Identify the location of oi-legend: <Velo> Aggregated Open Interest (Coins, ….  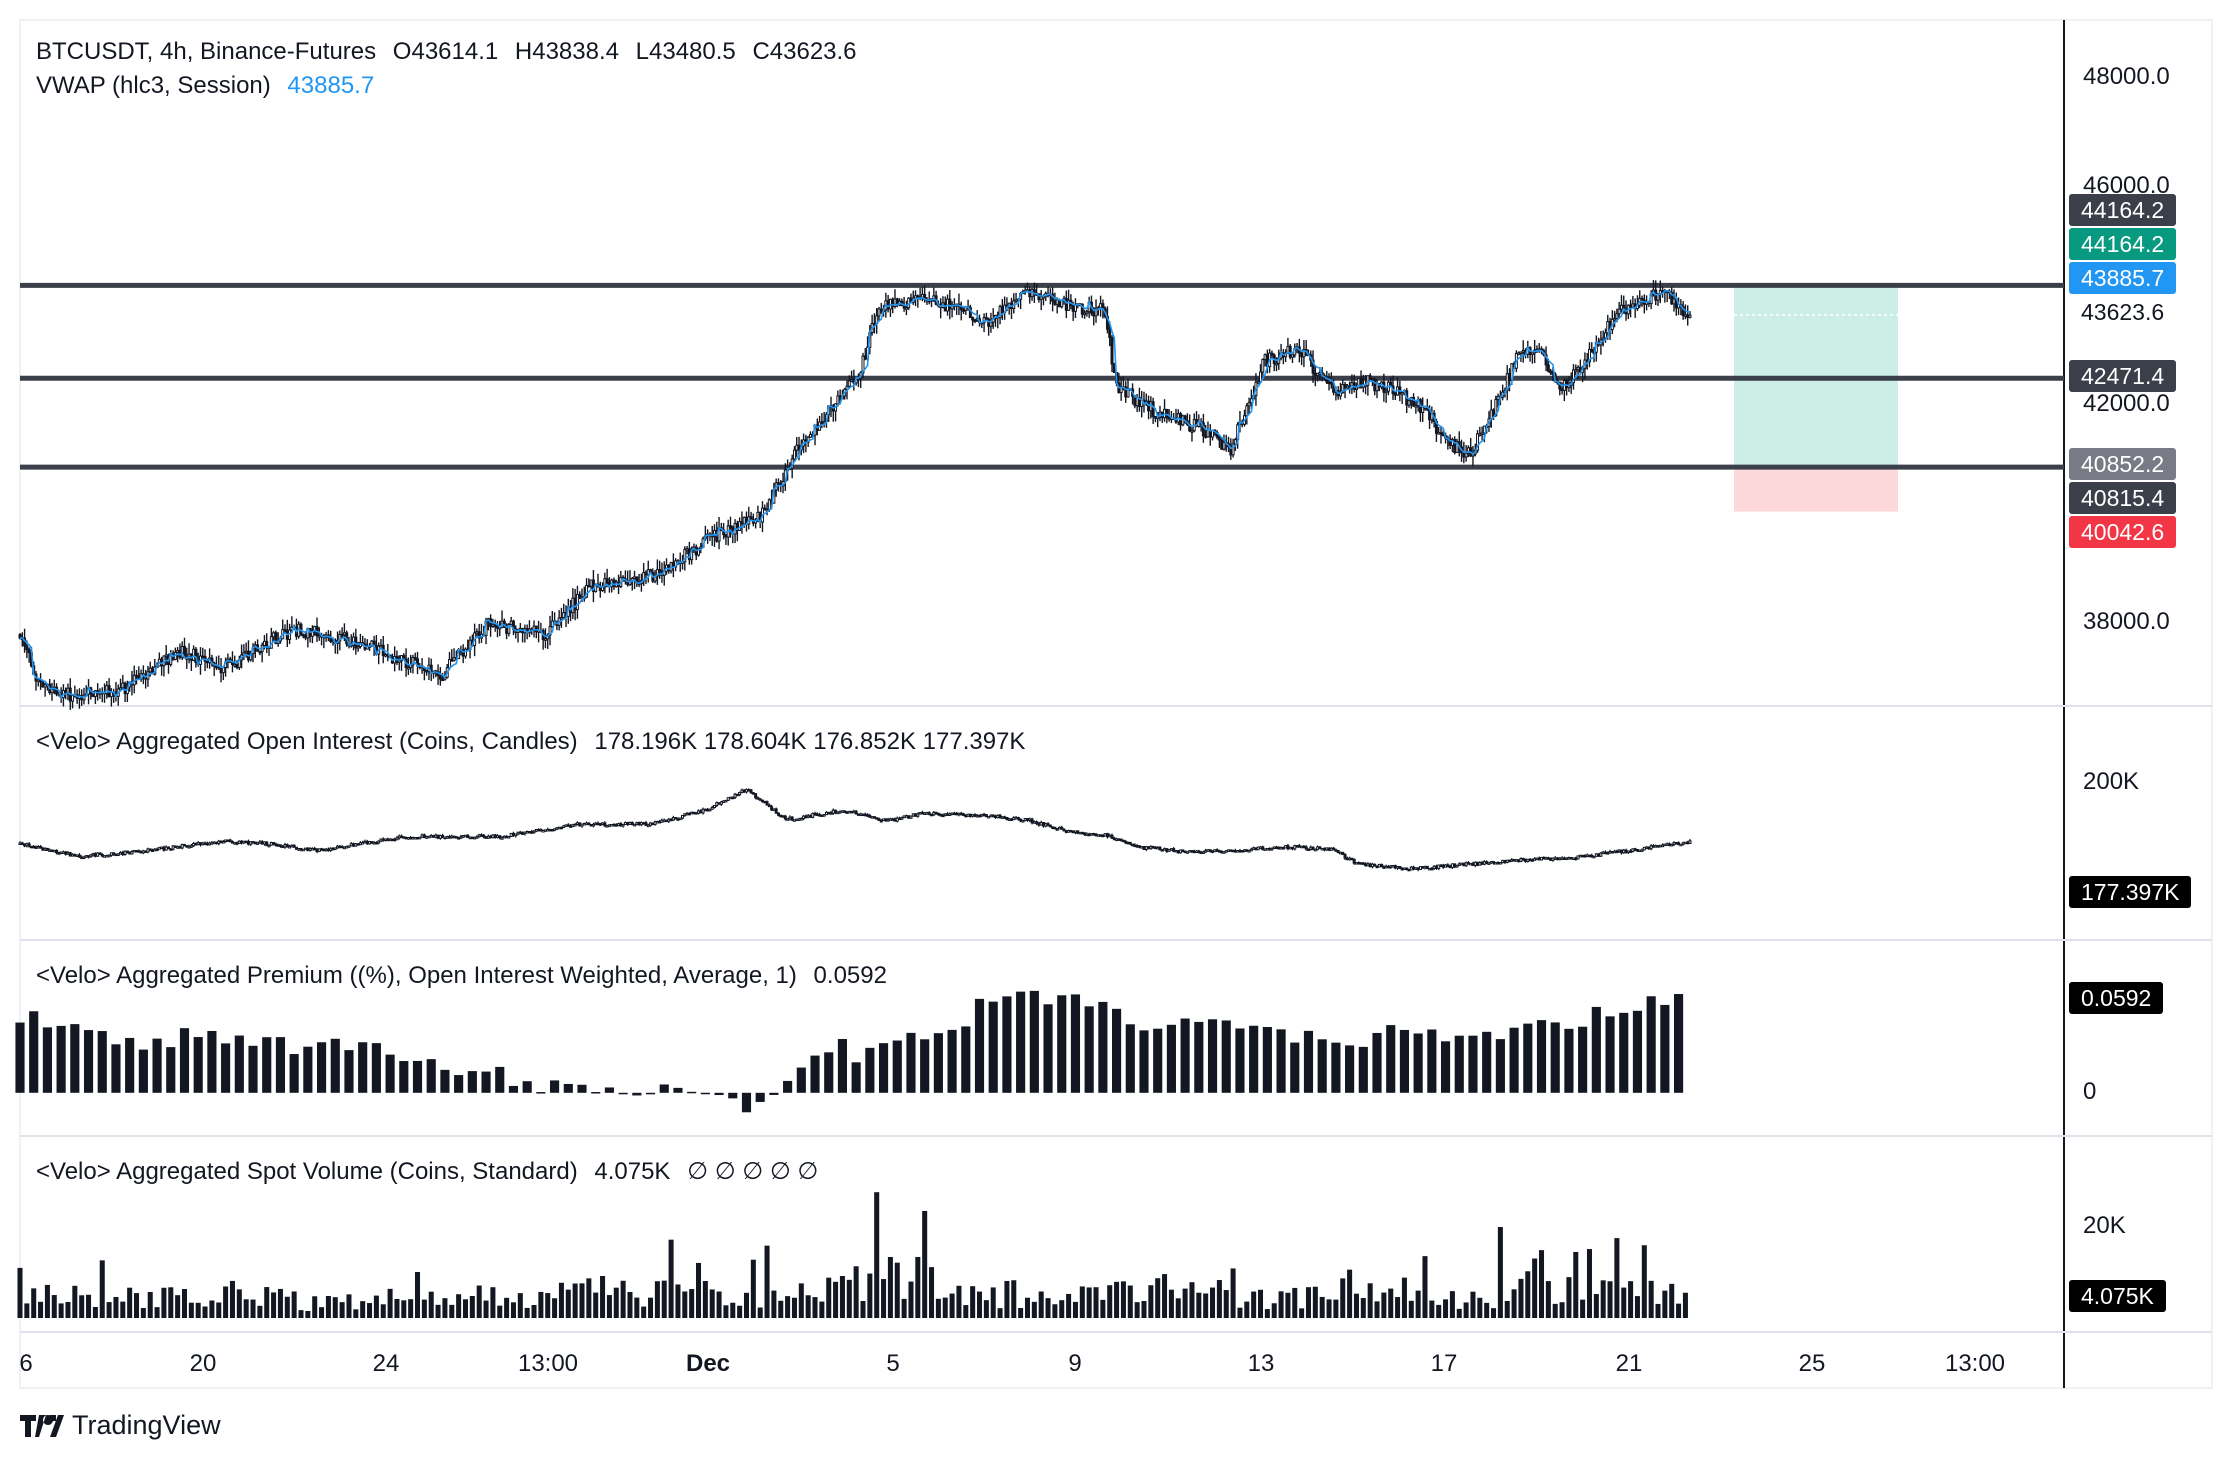
(535, 742).